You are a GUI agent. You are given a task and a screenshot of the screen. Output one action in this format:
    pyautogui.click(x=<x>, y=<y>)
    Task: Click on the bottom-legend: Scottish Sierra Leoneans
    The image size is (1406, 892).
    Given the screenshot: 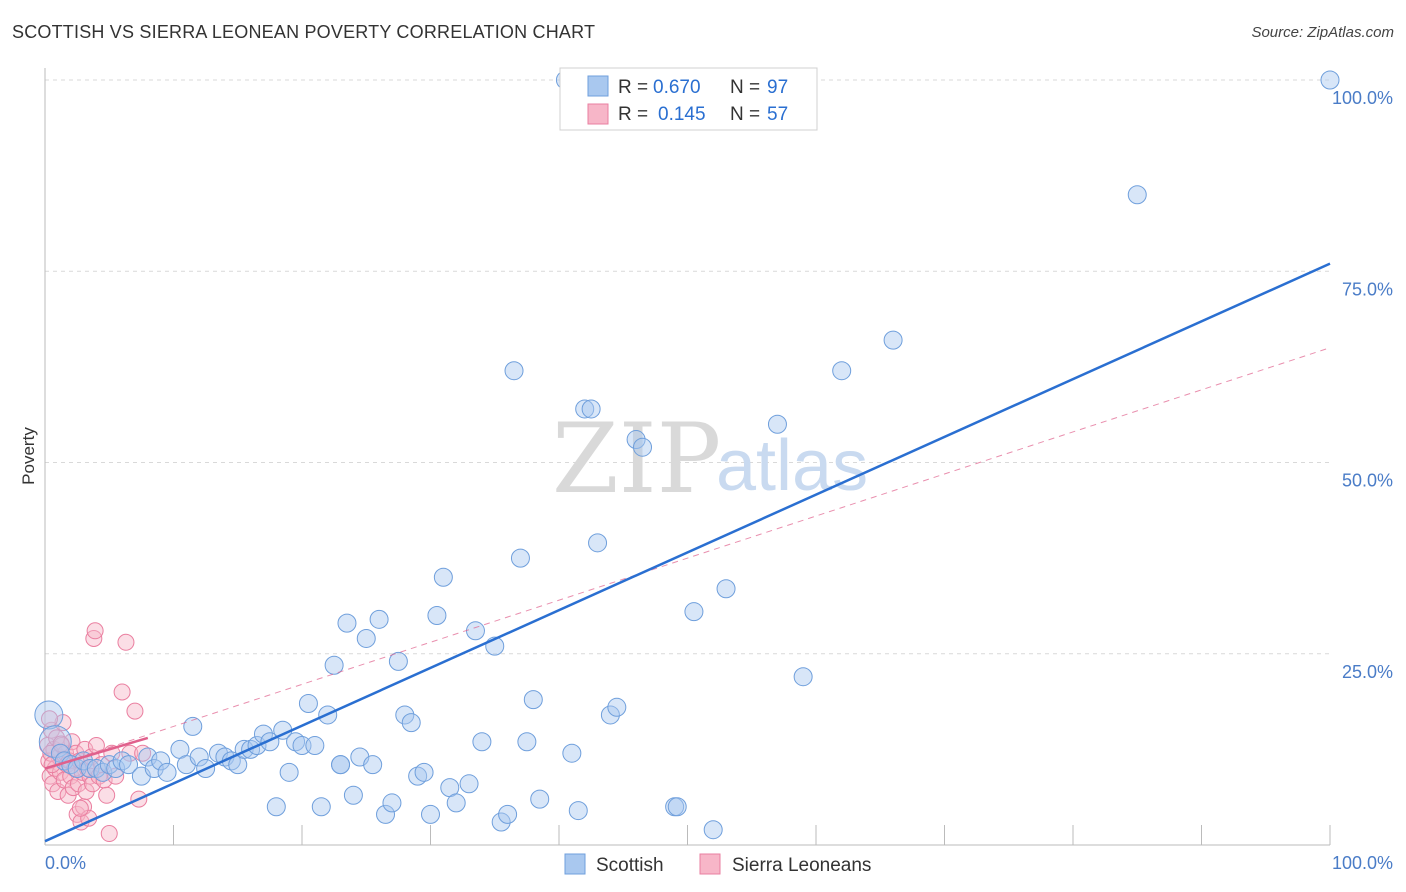 What is the action you would take?
    pyautogui.click(x=717, y=864)
    